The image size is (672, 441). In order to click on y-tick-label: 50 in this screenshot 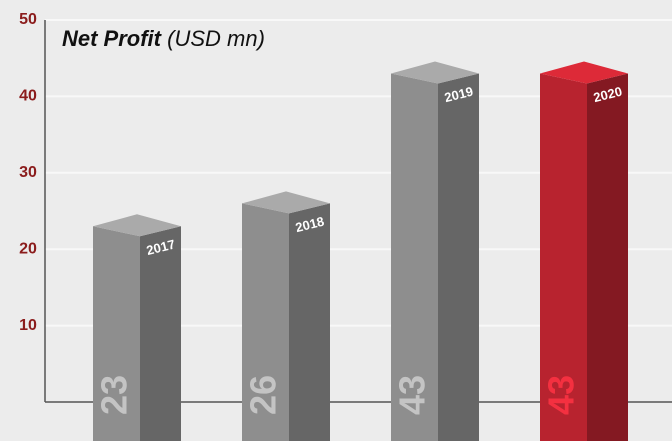, I will do `click(28, 19)`.